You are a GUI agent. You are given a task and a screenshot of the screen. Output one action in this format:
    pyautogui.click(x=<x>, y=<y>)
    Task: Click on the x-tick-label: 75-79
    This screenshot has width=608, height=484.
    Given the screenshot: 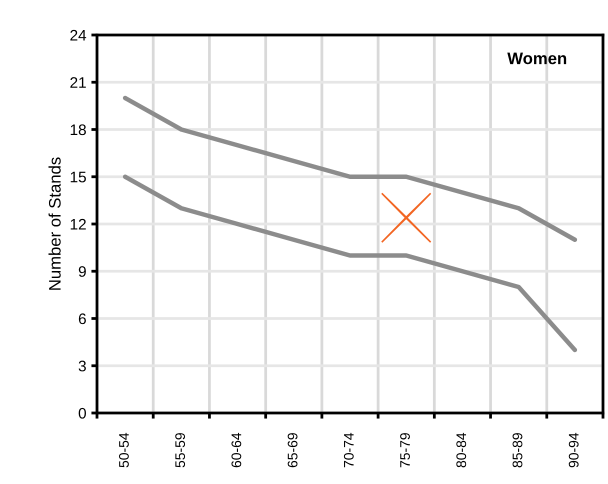 What is the action you would take?
    pyautogui.click(x=405, y=450)
    